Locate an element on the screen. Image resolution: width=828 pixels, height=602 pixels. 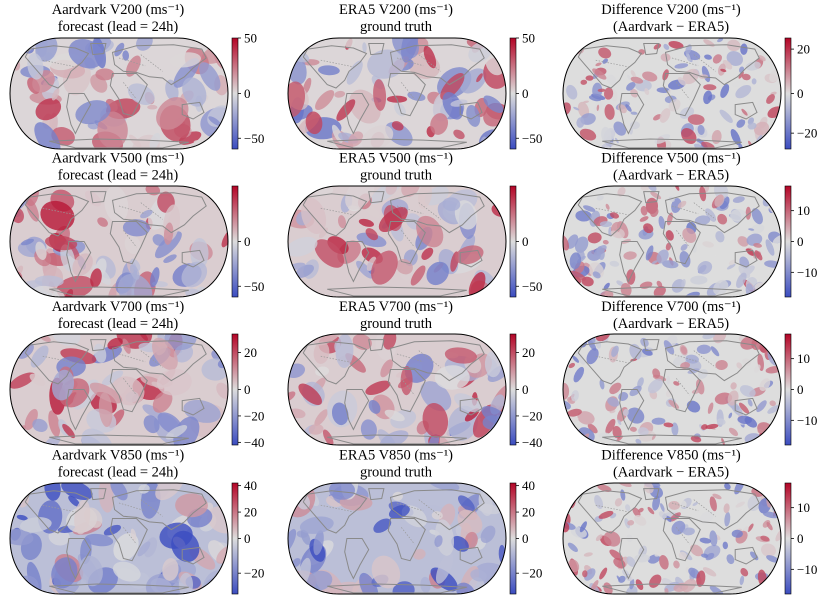
panel-v700-truth: ERA5 V700 (ms⁻¹)ground truth 20 0 −20 −40 is located at coordinates (414, 374).